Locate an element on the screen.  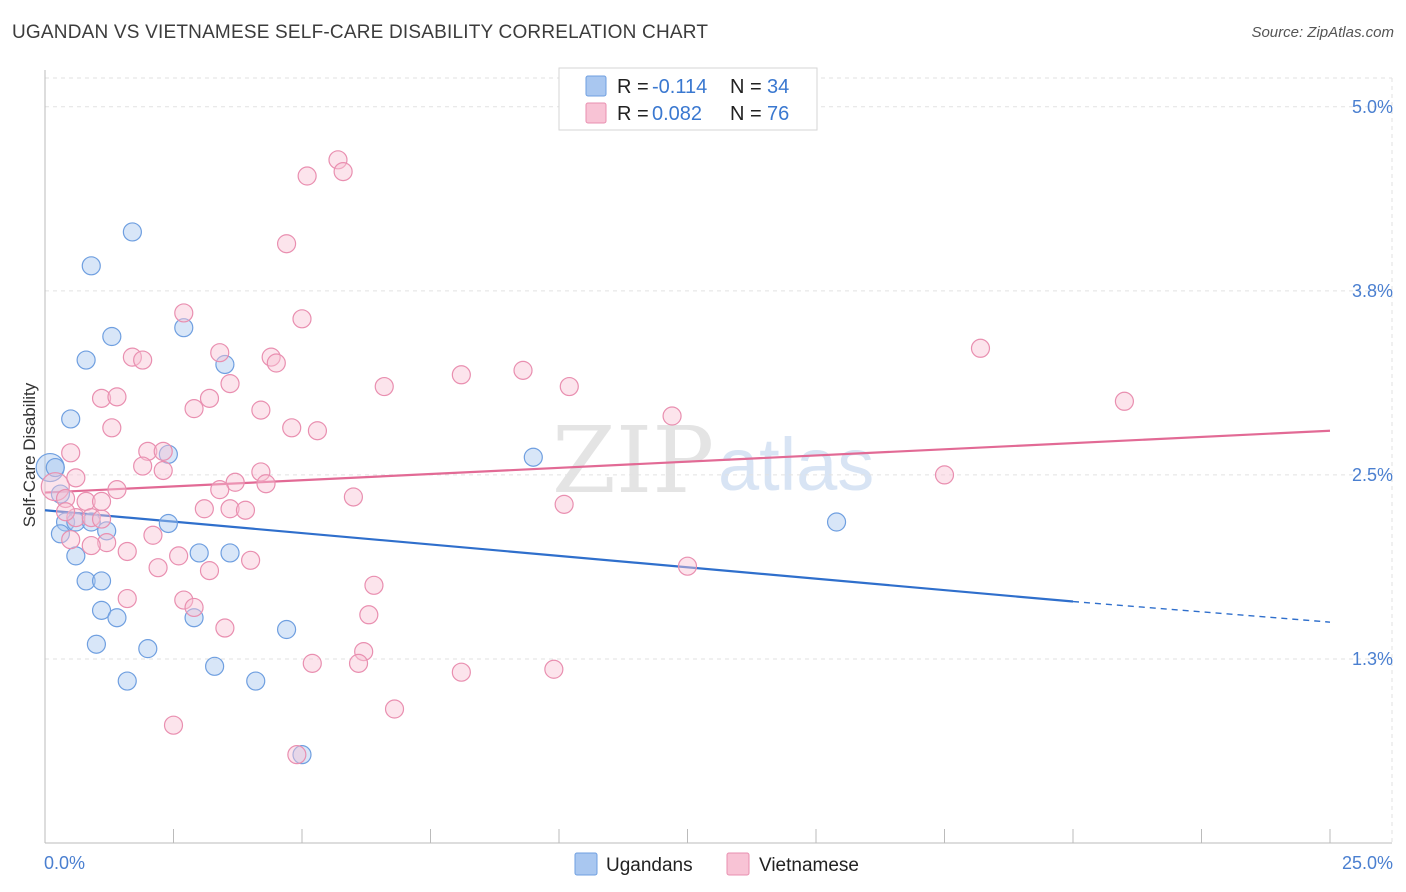
legend-bottom: Ugandans Vietnamese is located at coordinates (716, 864).